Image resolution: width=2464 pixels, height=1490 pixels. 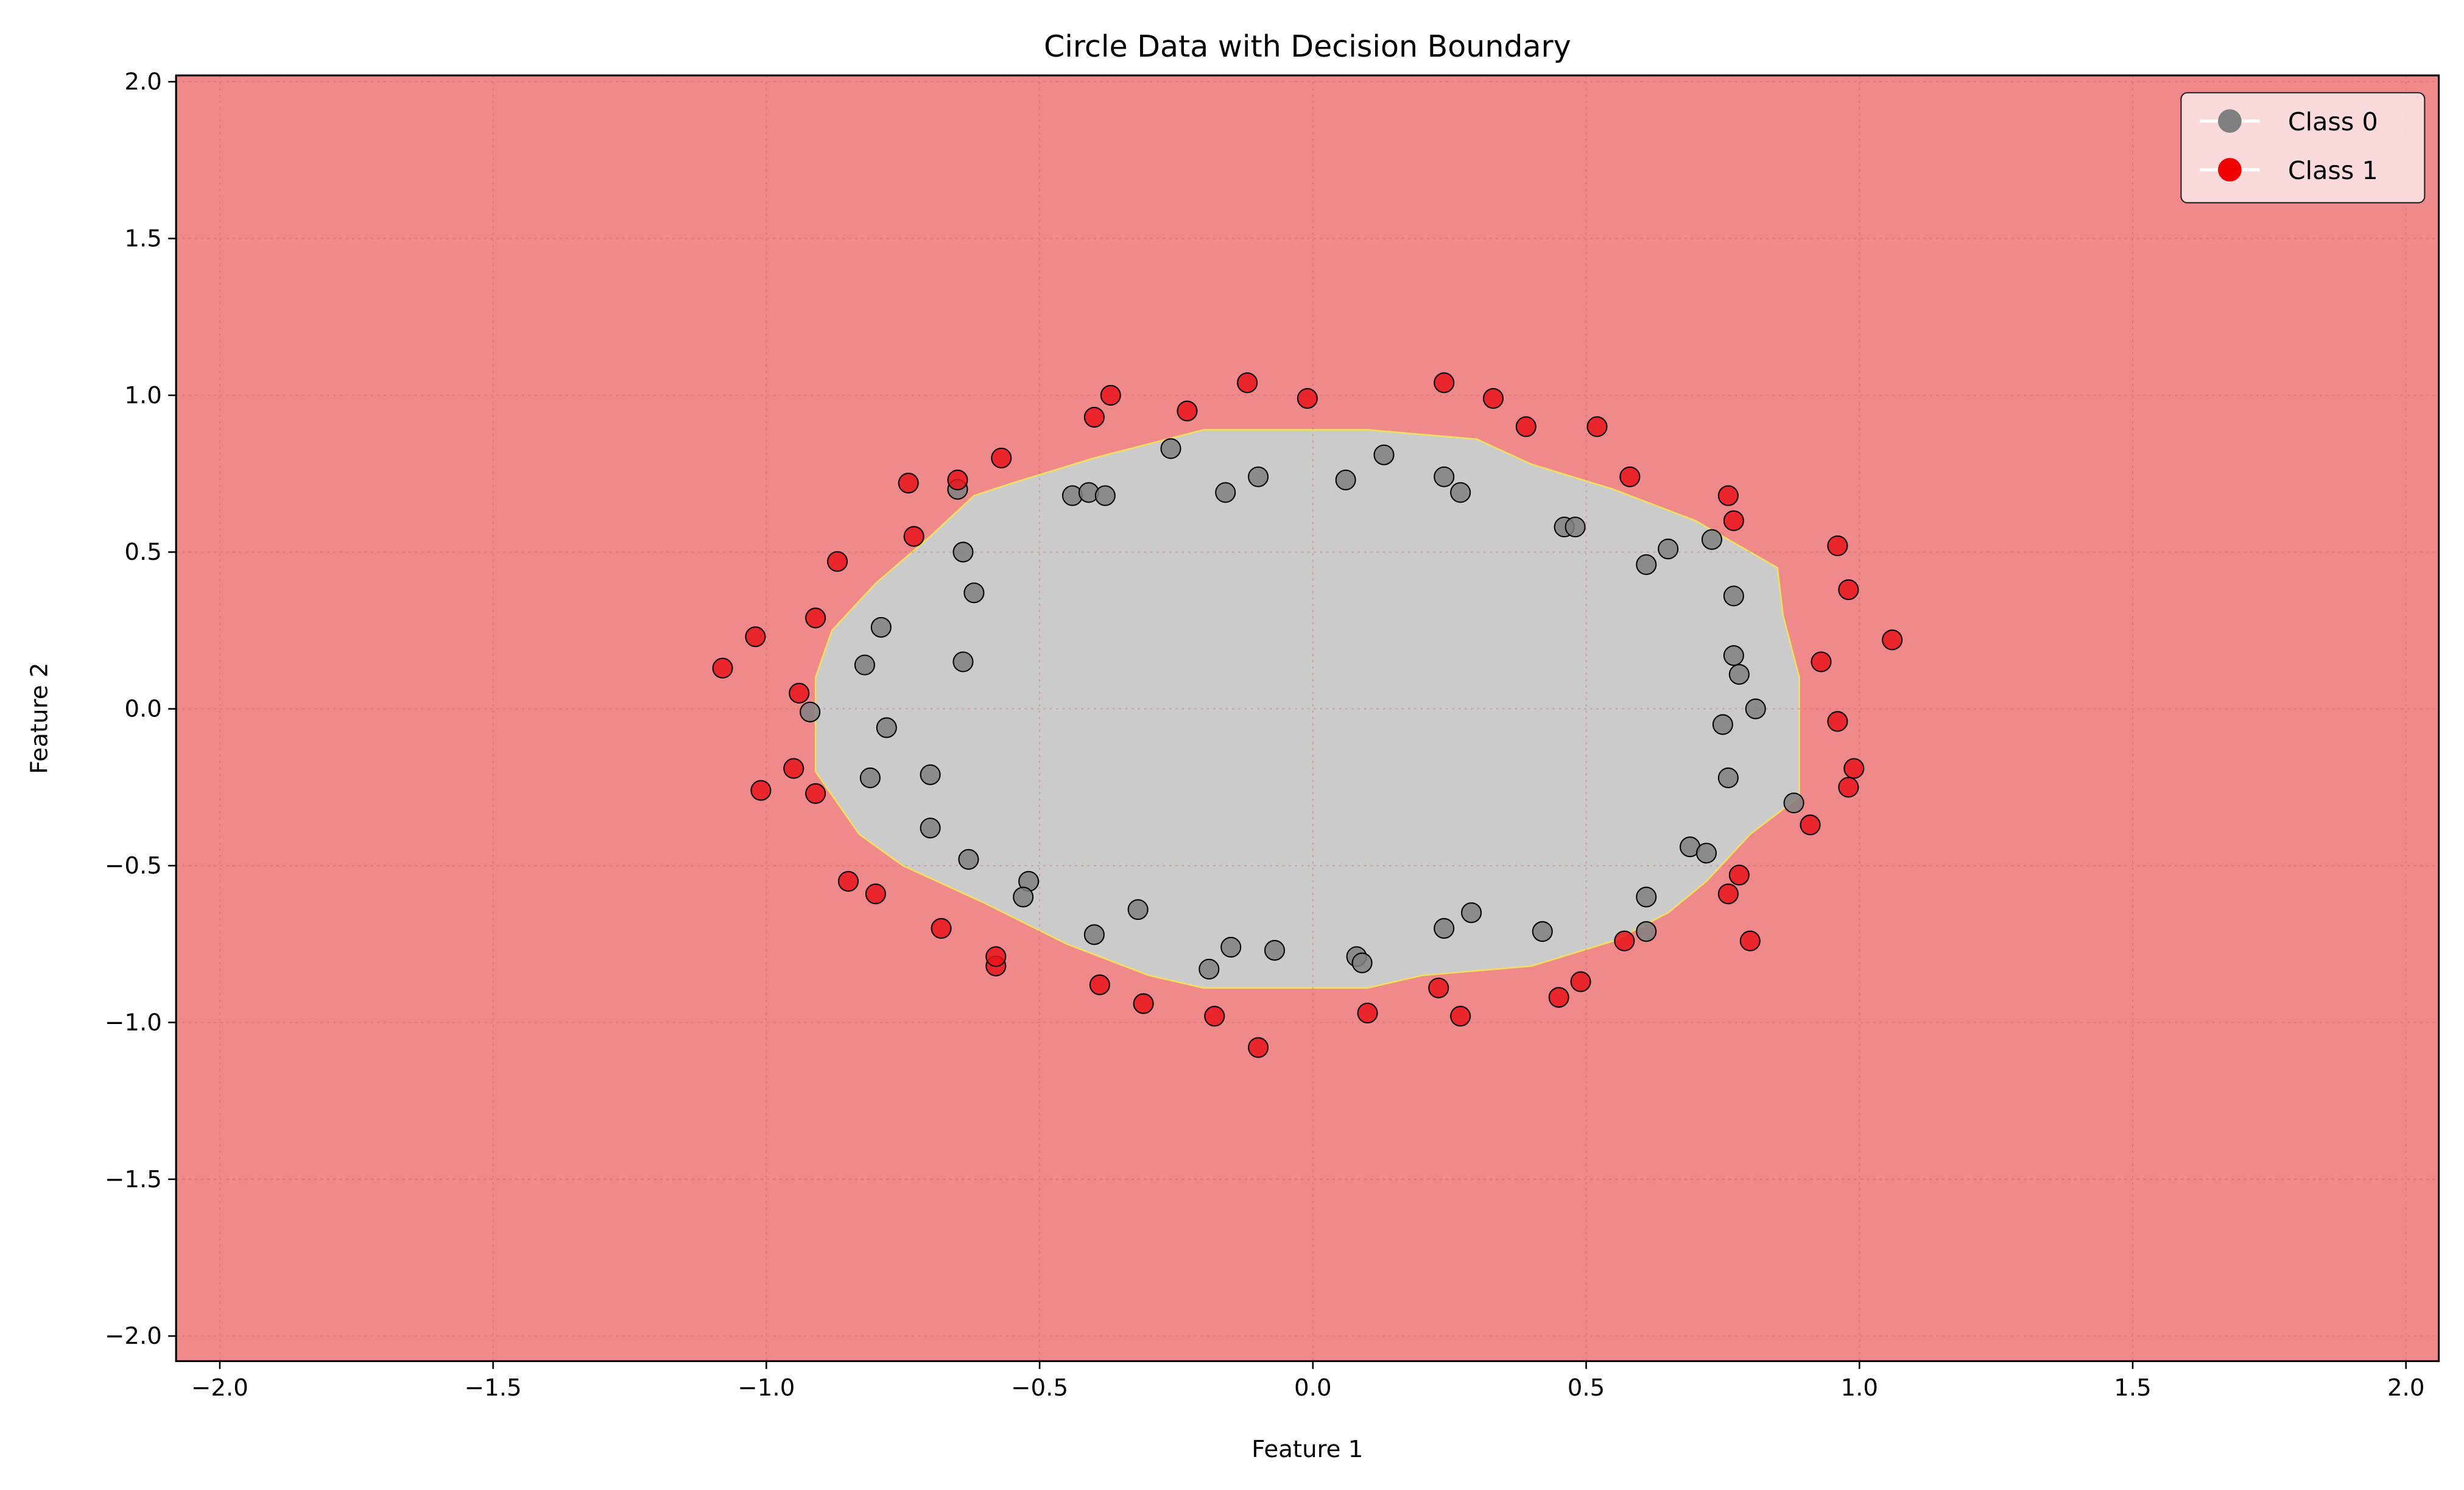 I want to click on y-tick-label: −1.0, so click(x=133, y=1023).